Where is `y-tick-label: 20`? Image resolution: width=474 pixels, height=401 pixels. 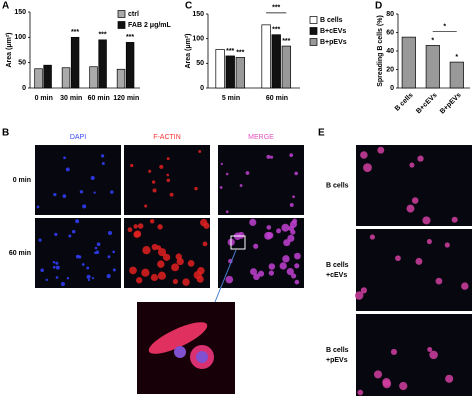 y-tick-label: 20 is located at coordinates (390, 69).